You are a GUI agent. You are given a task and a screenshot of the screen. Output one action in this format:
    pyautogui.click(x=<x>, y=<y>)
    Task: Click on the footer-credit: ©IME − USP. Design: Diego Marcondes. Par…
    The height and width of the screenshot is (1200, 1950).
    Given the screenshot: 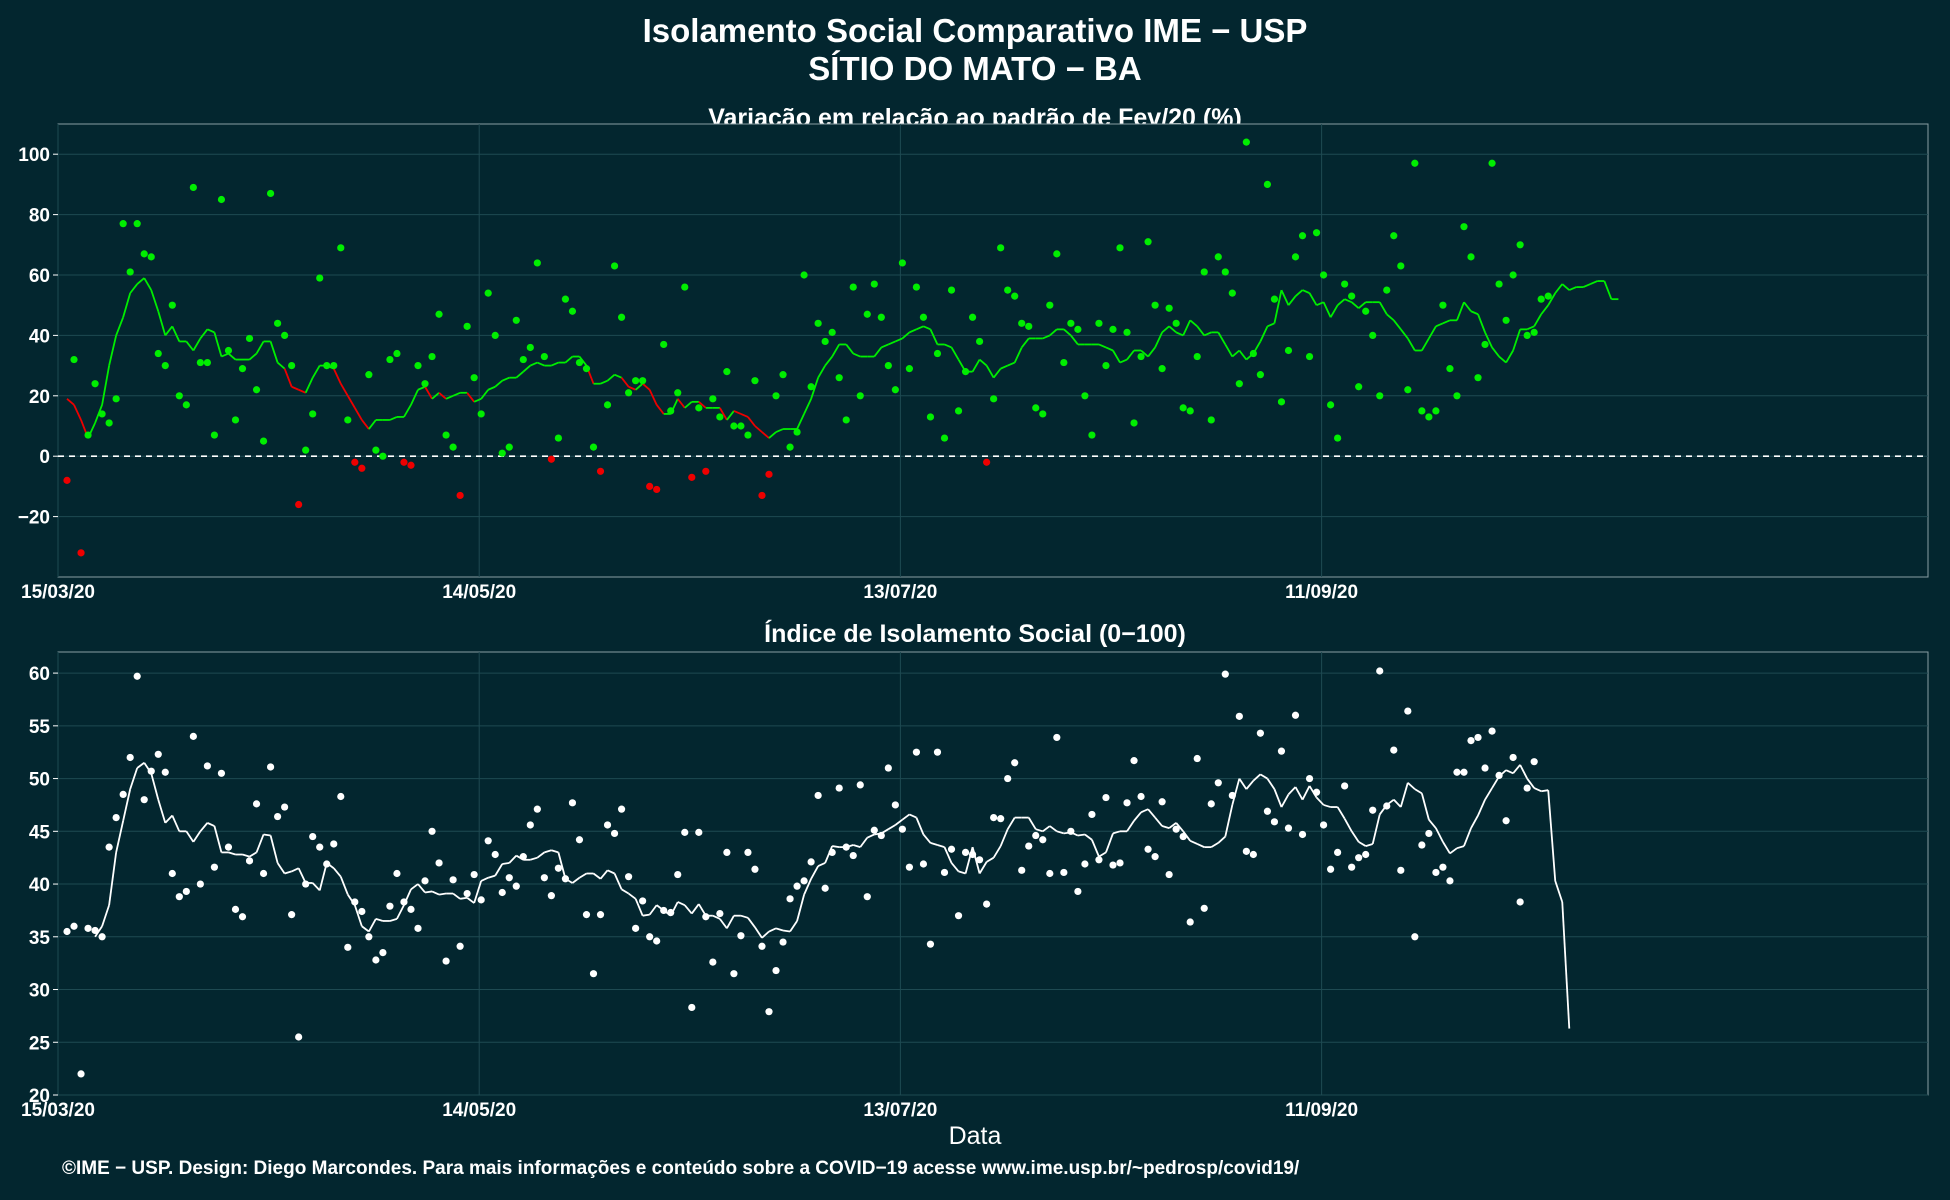 What is the action you would take?
    pyautogui.click(x=681, y=1168)
    